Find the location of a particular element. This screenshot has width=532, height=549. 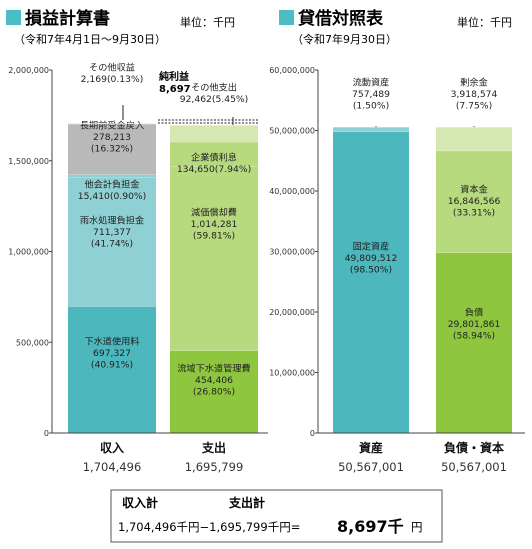

segment-label: (33.31%) is located at coordinates (474, 213).